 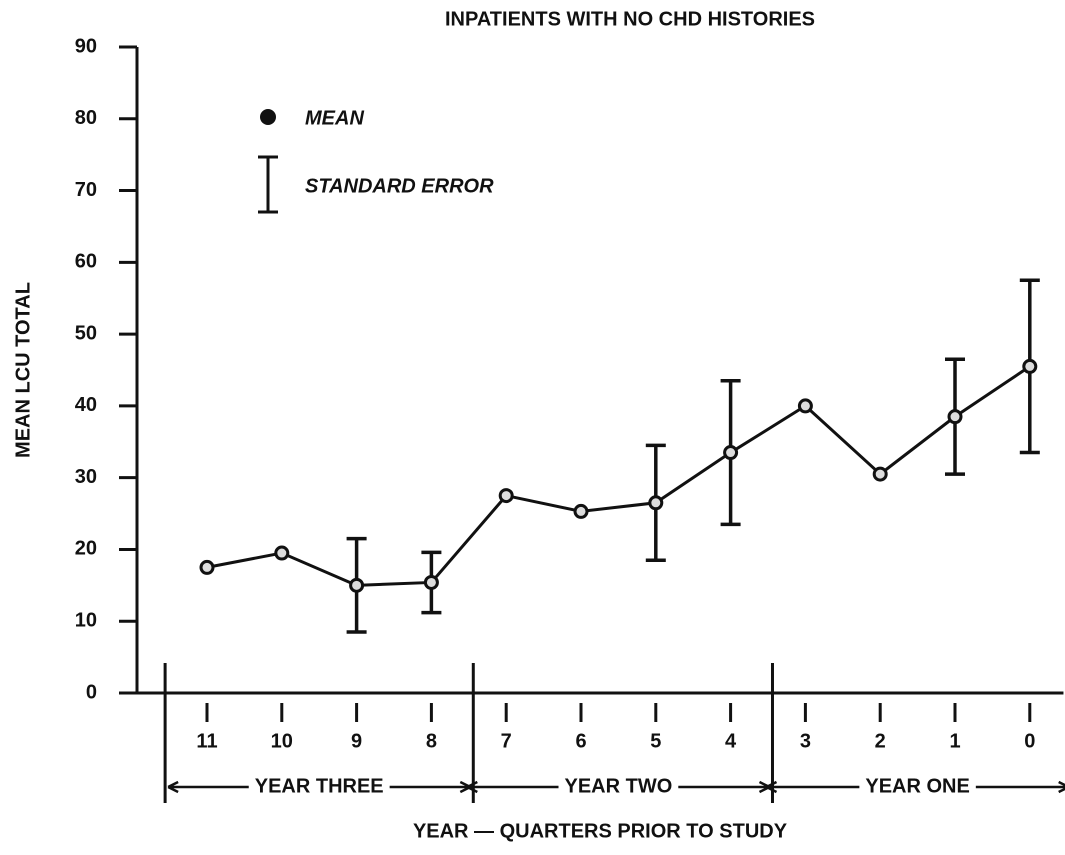 What do you see at coordinates (91, 692) in the screenshot?
I see `y-tick-label: 0` at bounding box center [91, 692].